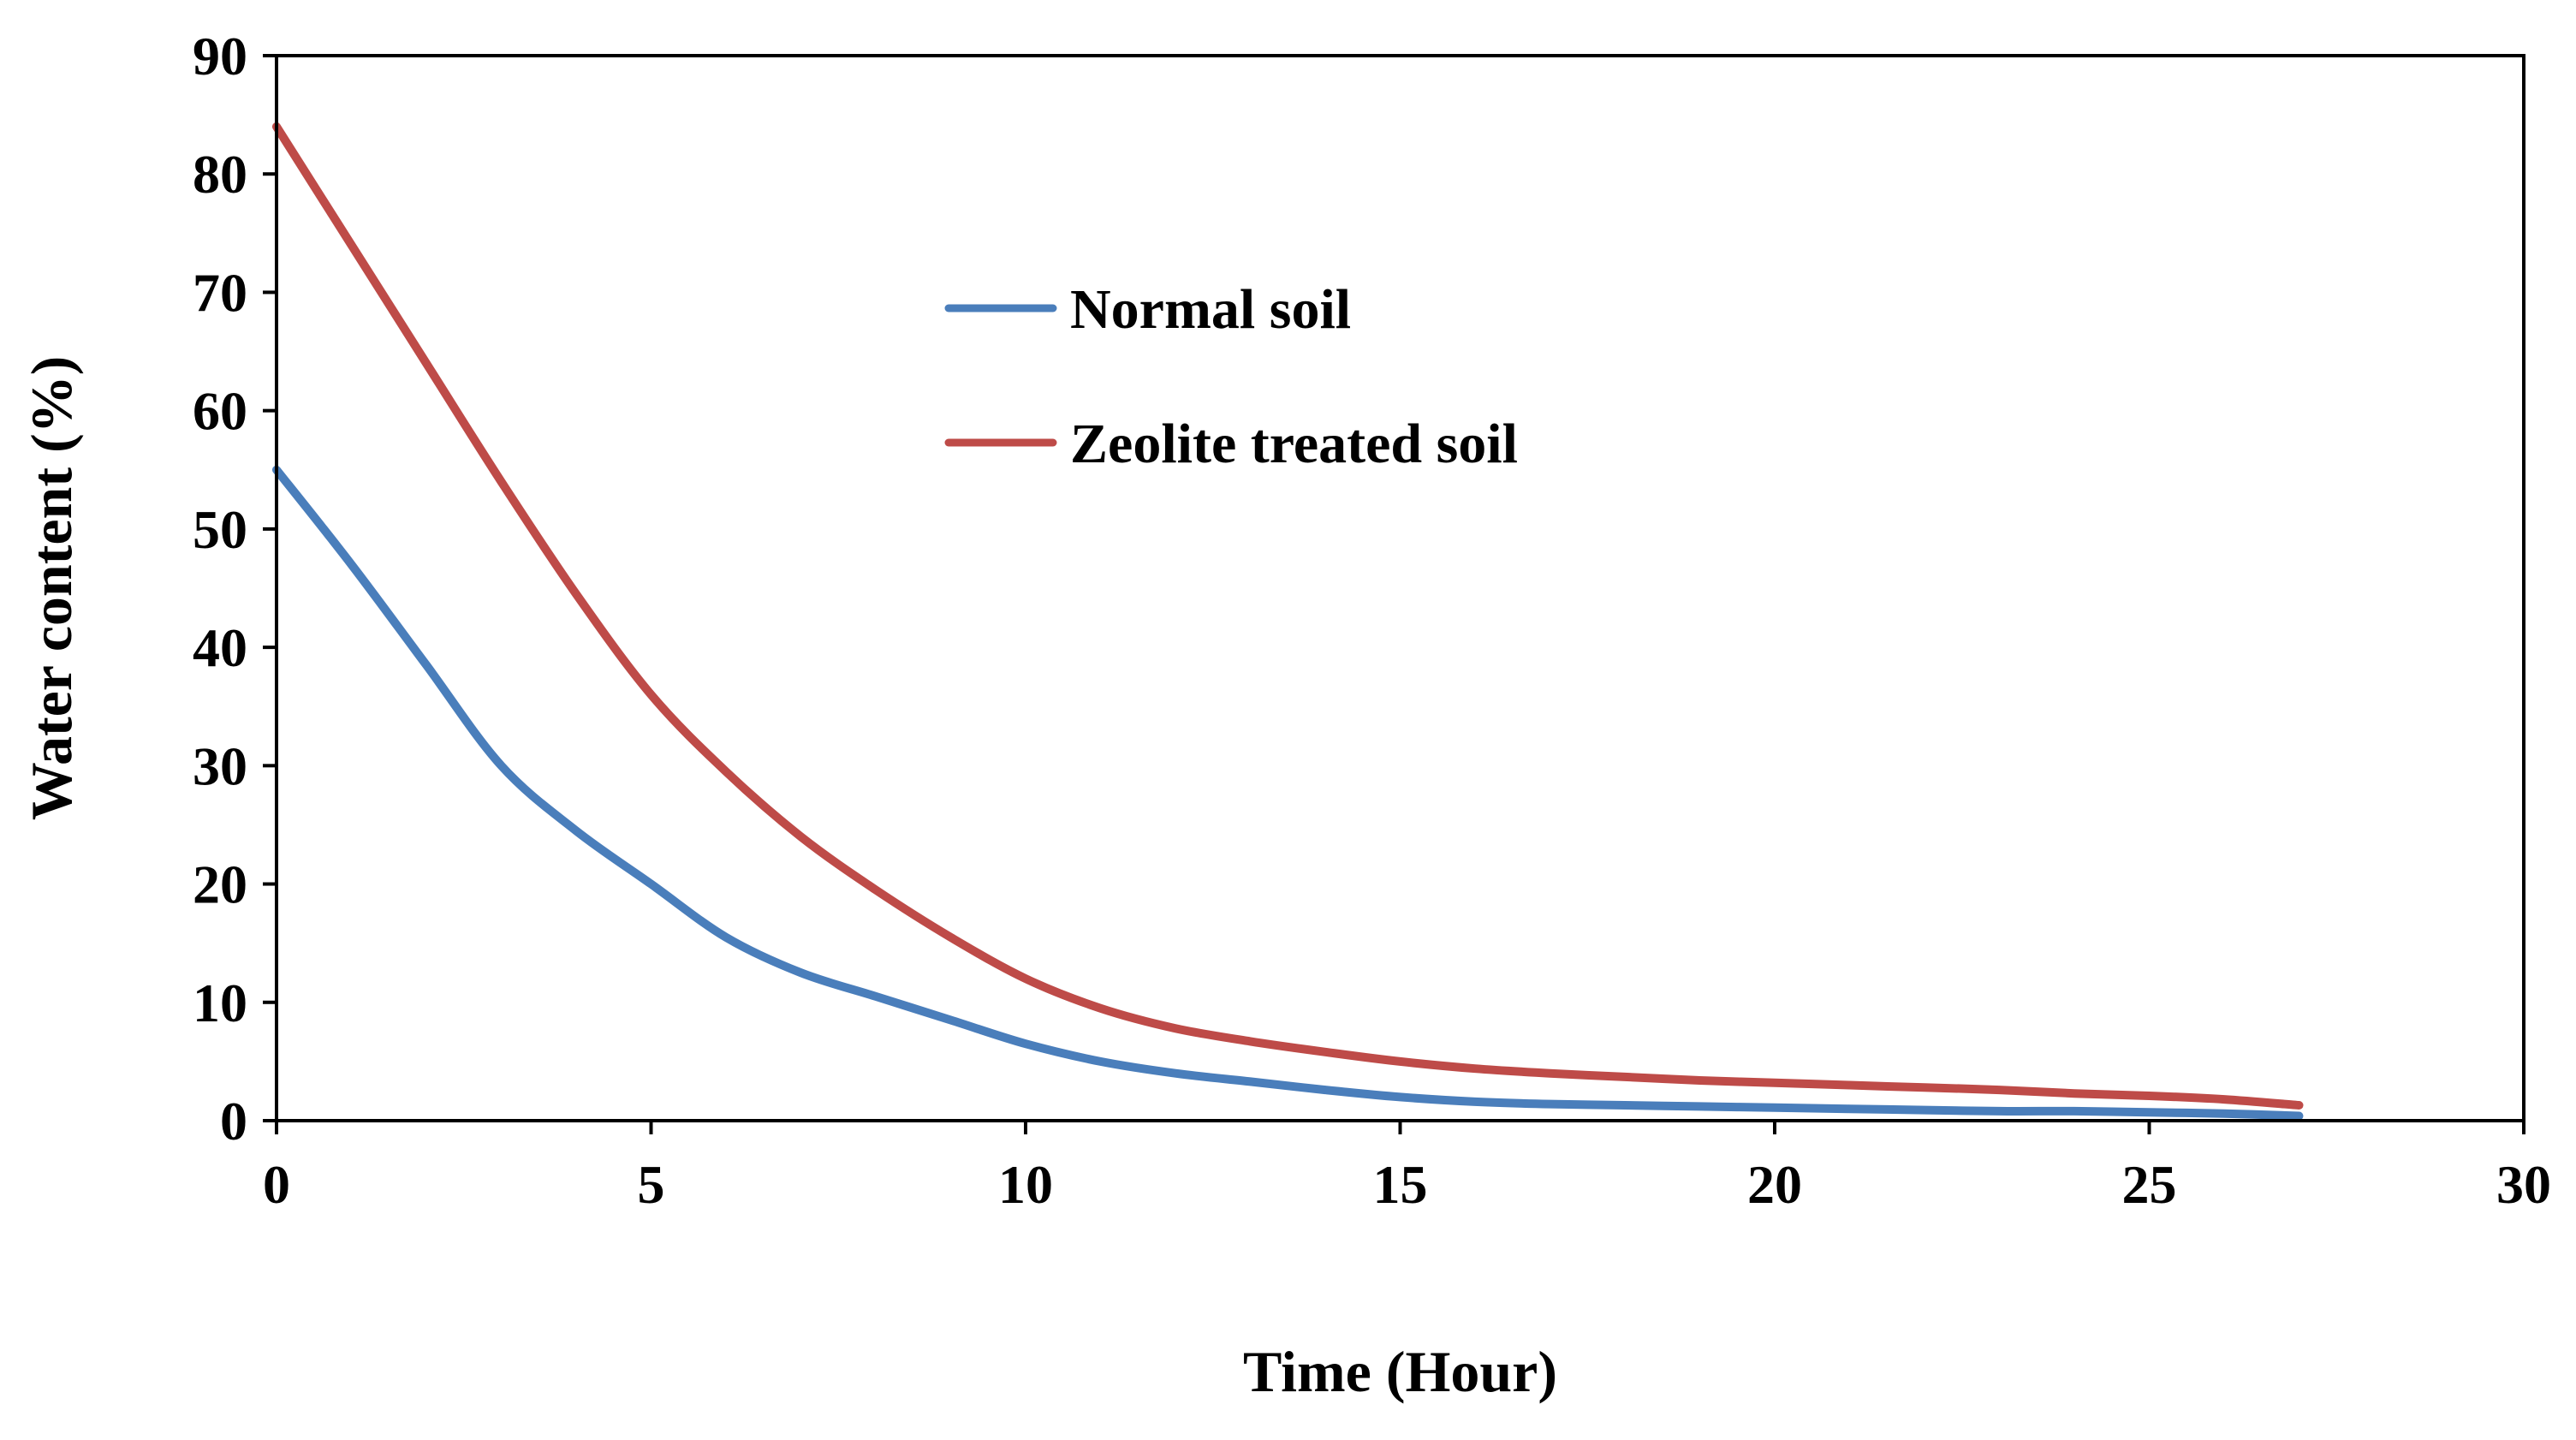 This screenshot has width=2576, height=1440. What do you see at coordinates (235, 588) in the screenshot?
I see `y-axis-ticks: 0 10 20 30 40 50 60 70 80 90` at bounding box center [235, 588].